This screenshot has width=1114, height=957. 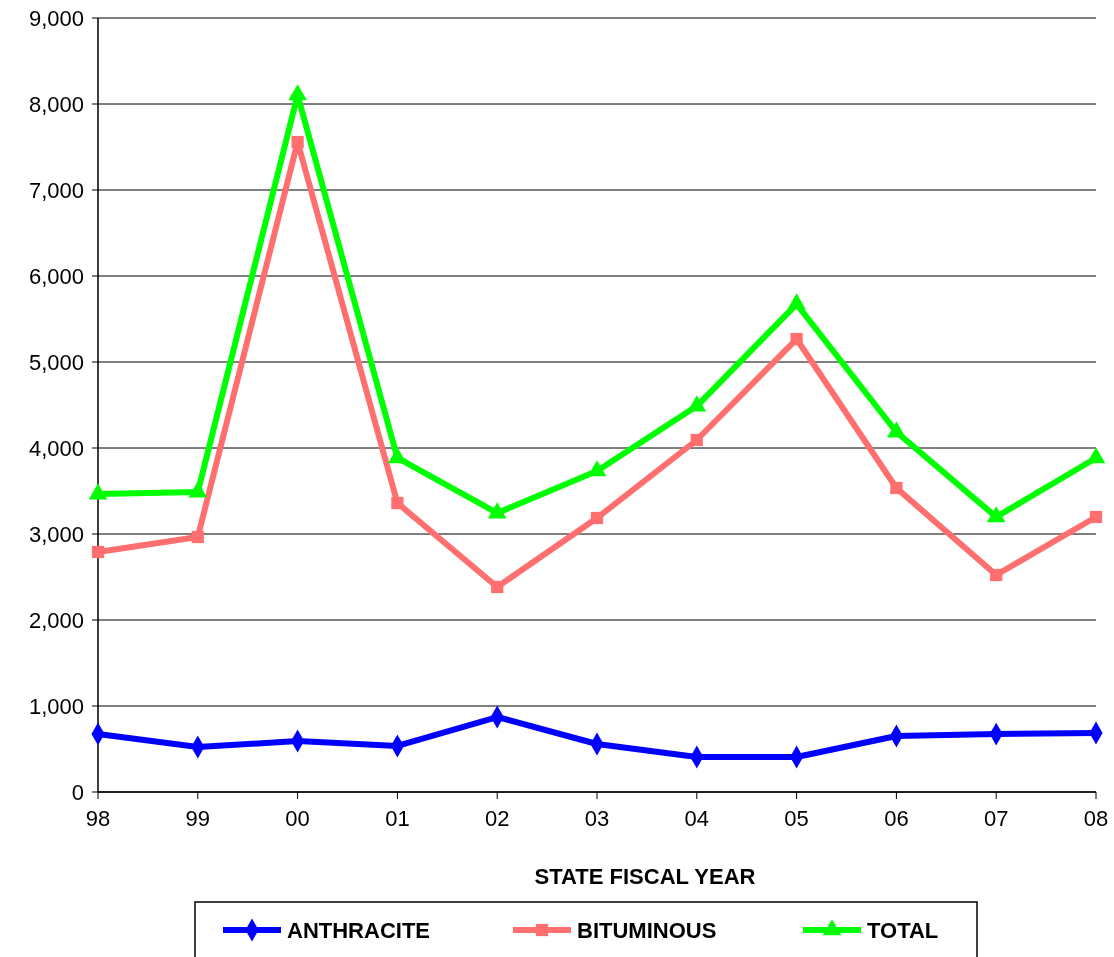 What do you see at coordinates (56, 362) in the screenshot?
I see `y-tick-label: 5,000` at bounding box center [56, 362].